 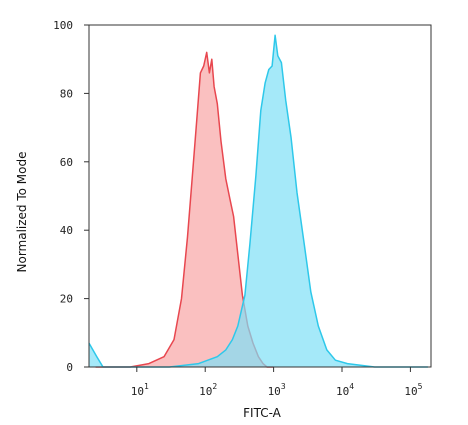 What do you see at coordinates (66, 93) in the screenshot?
I see `y-tick-label: 80` at bounding box center [66, 93].